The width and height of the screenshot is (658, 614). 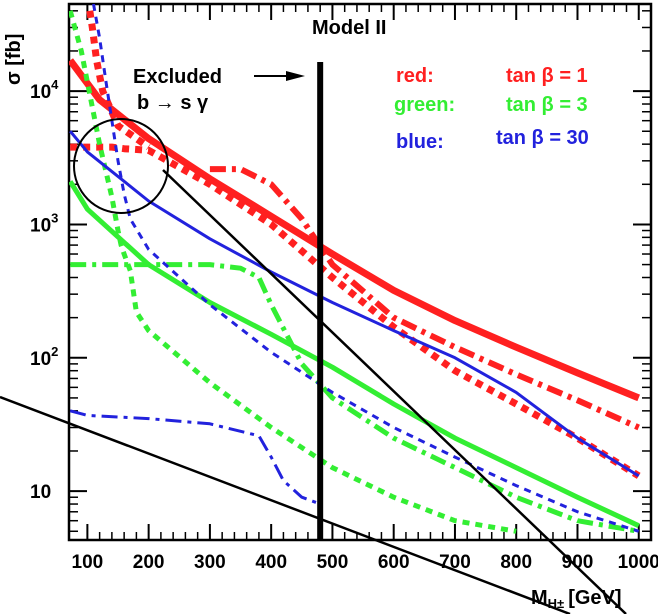 What do you see at coordinates (44, 223) in the screenshot?
I see `y-tick-label: 10³` at bounding box center [44, 223].